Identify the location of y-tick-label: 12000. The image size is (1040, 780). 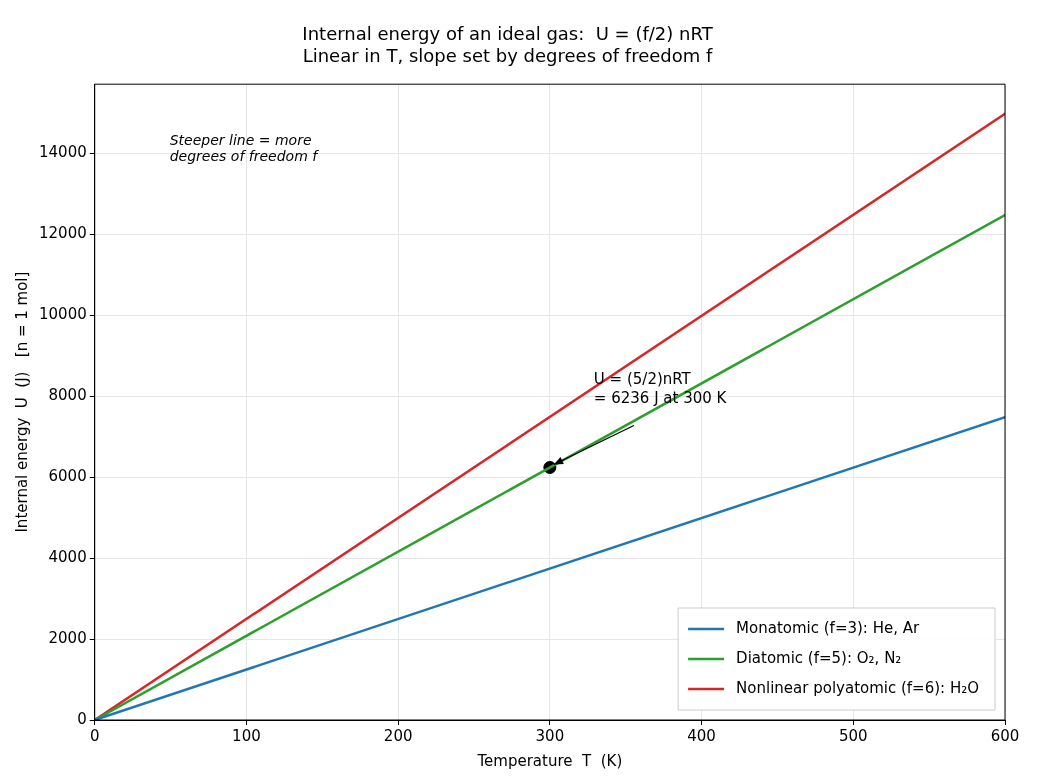
(63, 232).